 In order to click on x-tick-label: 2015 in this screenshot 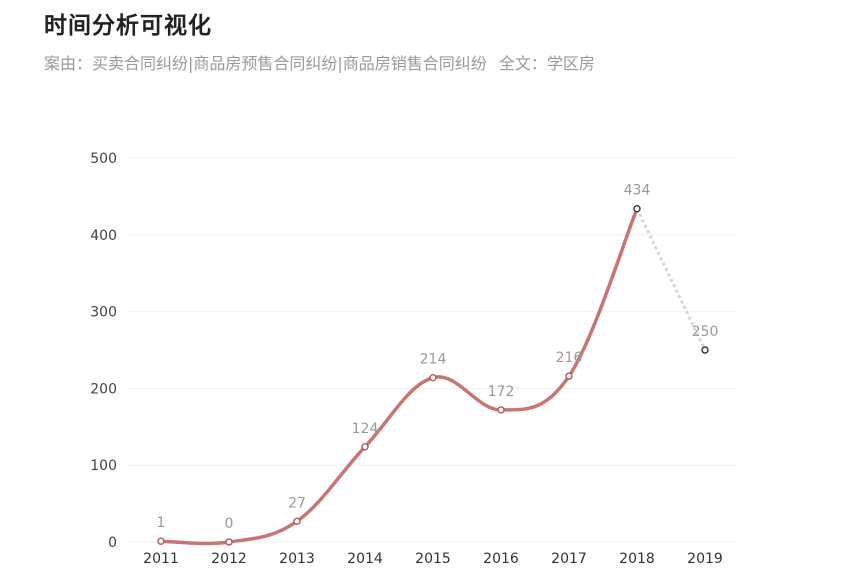, I will do `click(433, 559)`.